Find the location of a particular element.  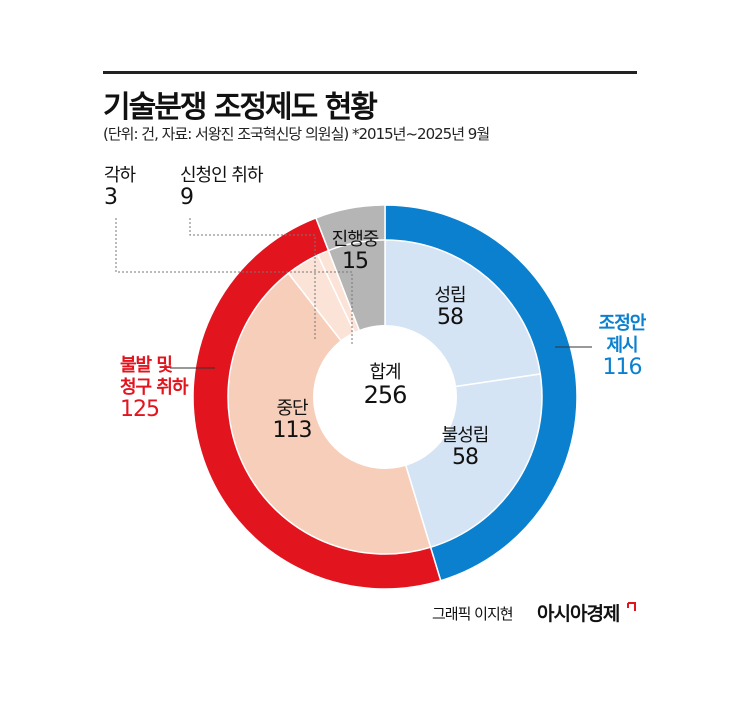

label-success: 성립 58 is located at coordinates (450, 307).